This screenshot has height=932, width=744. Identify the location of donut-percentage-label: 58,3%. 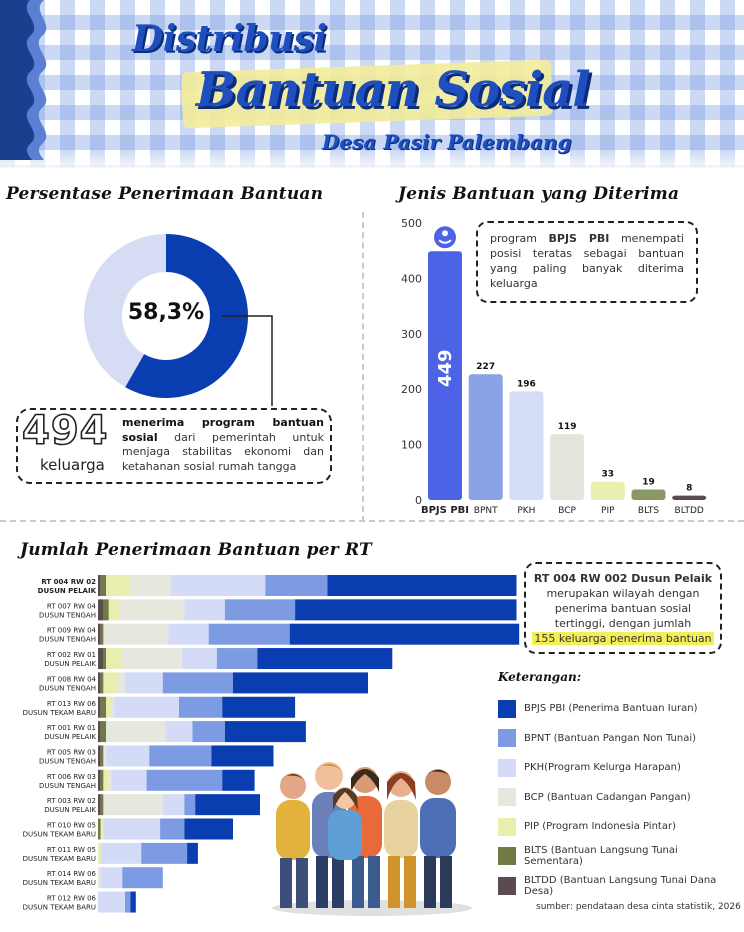
(166, 312).